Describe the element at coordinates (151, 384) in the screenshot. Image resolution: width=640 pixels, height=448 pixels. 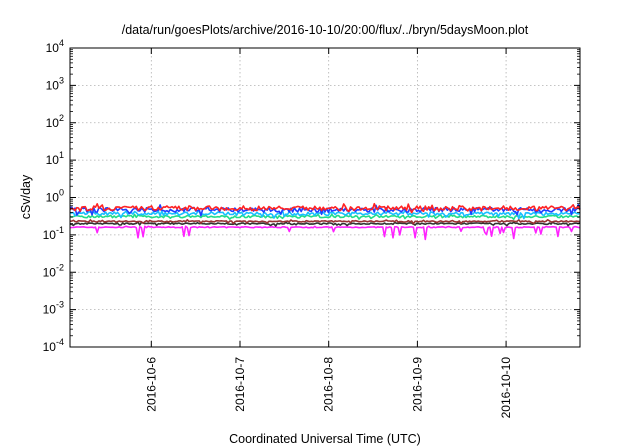
I see `x-tick-label: 2016-10-6` at that location.